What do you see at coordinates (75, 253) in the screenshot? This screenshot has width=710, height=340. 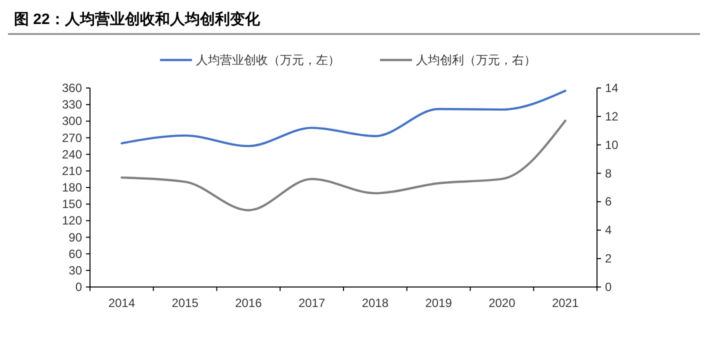 I see `y-tick-label: 60` at bounding box center [75, 253].